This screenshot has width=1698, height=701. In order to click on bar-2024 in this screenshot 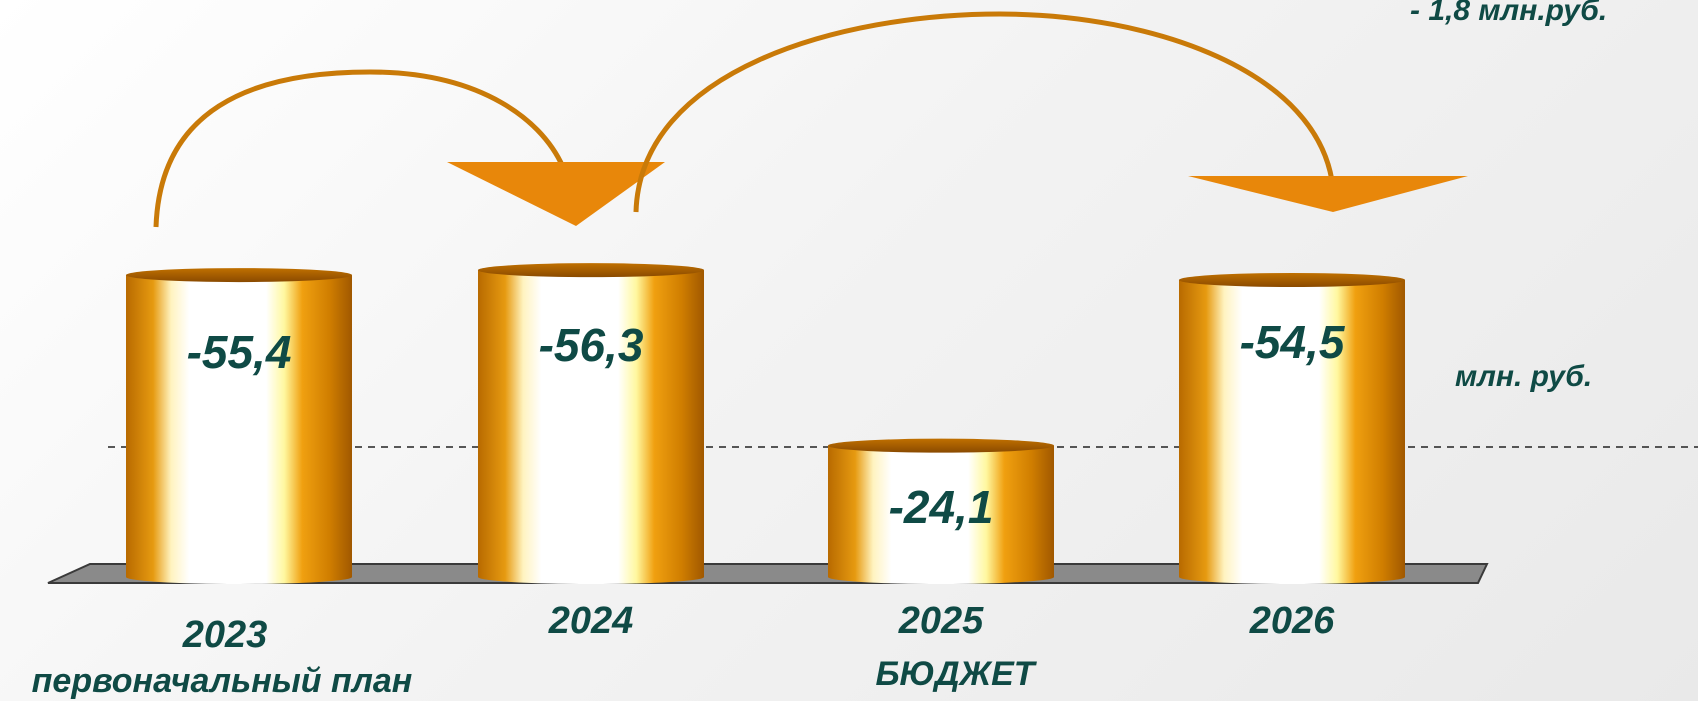, I will do `click(591, 423)`.